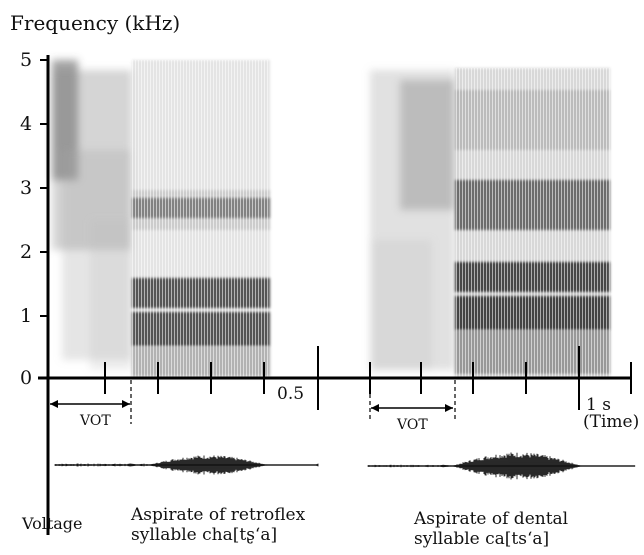 This screenshot has height=555, width=644. I want to click on caption-right: Aspirate of dental syllable ca[tsʻa], so click(491, 529).